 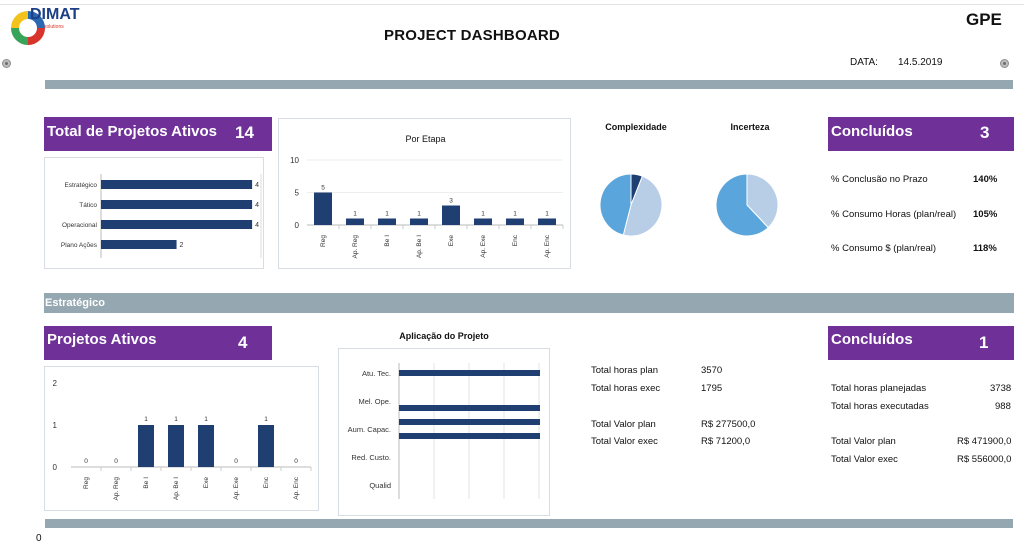 What do you see at coordinates (624, 441) in the screenshot?
I see `total-valor-exec-label: Total Valor exec` at bounding box center [624, 441].